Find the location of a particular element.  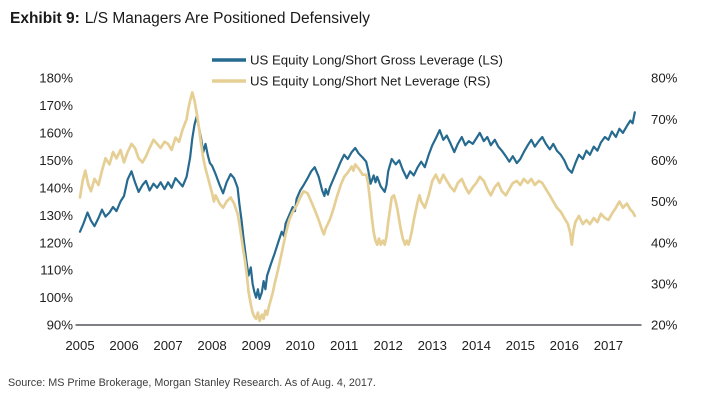

right-axis-tick-40%: 40% is located at coordinates (664, 242).